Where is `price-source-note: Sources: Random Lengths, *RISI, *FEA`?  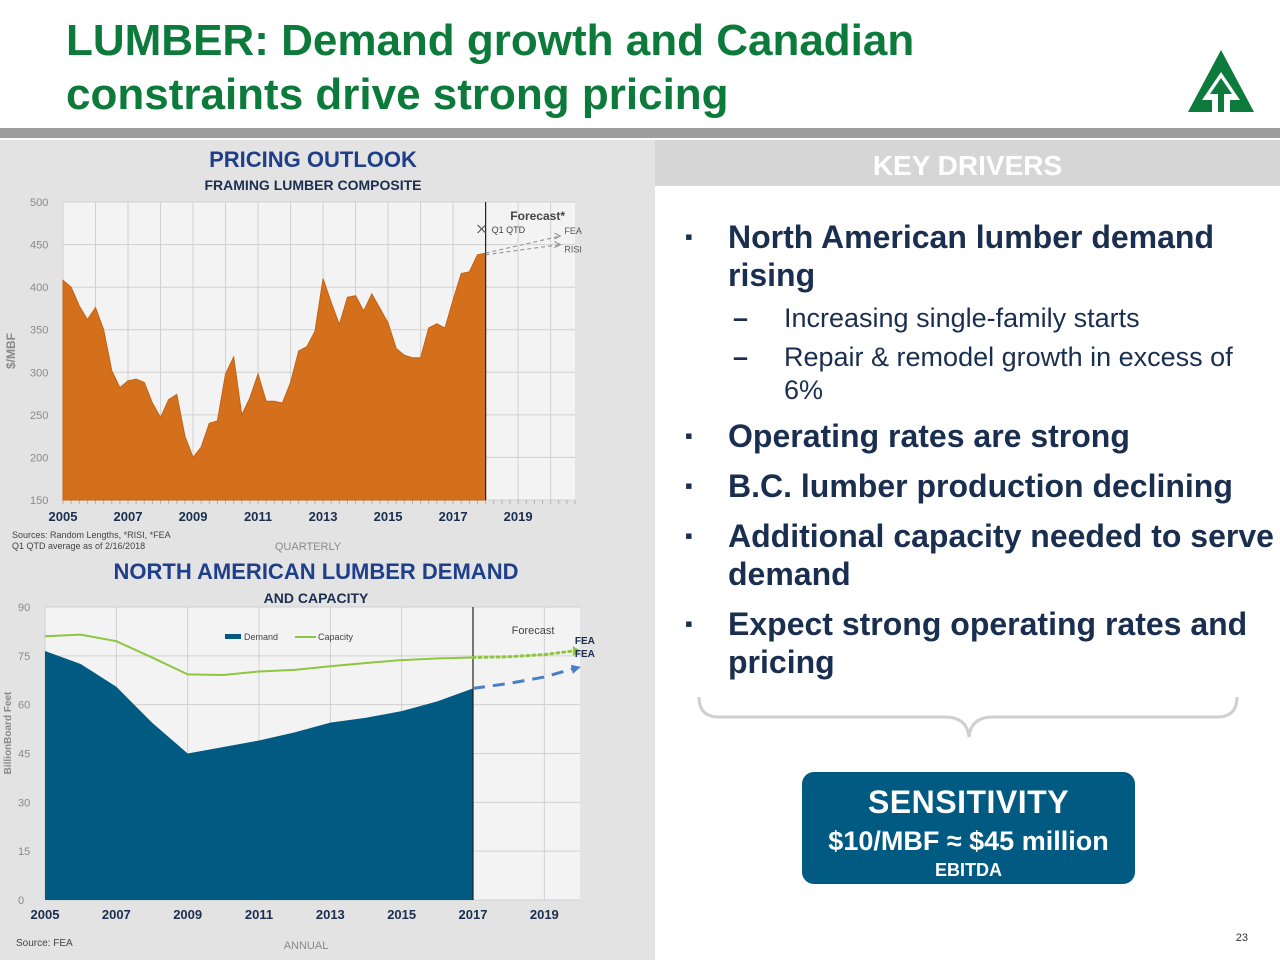
price-source-note: Sources: Random Lengths, *RISI, *FEA is located at coordinates (91, 535).